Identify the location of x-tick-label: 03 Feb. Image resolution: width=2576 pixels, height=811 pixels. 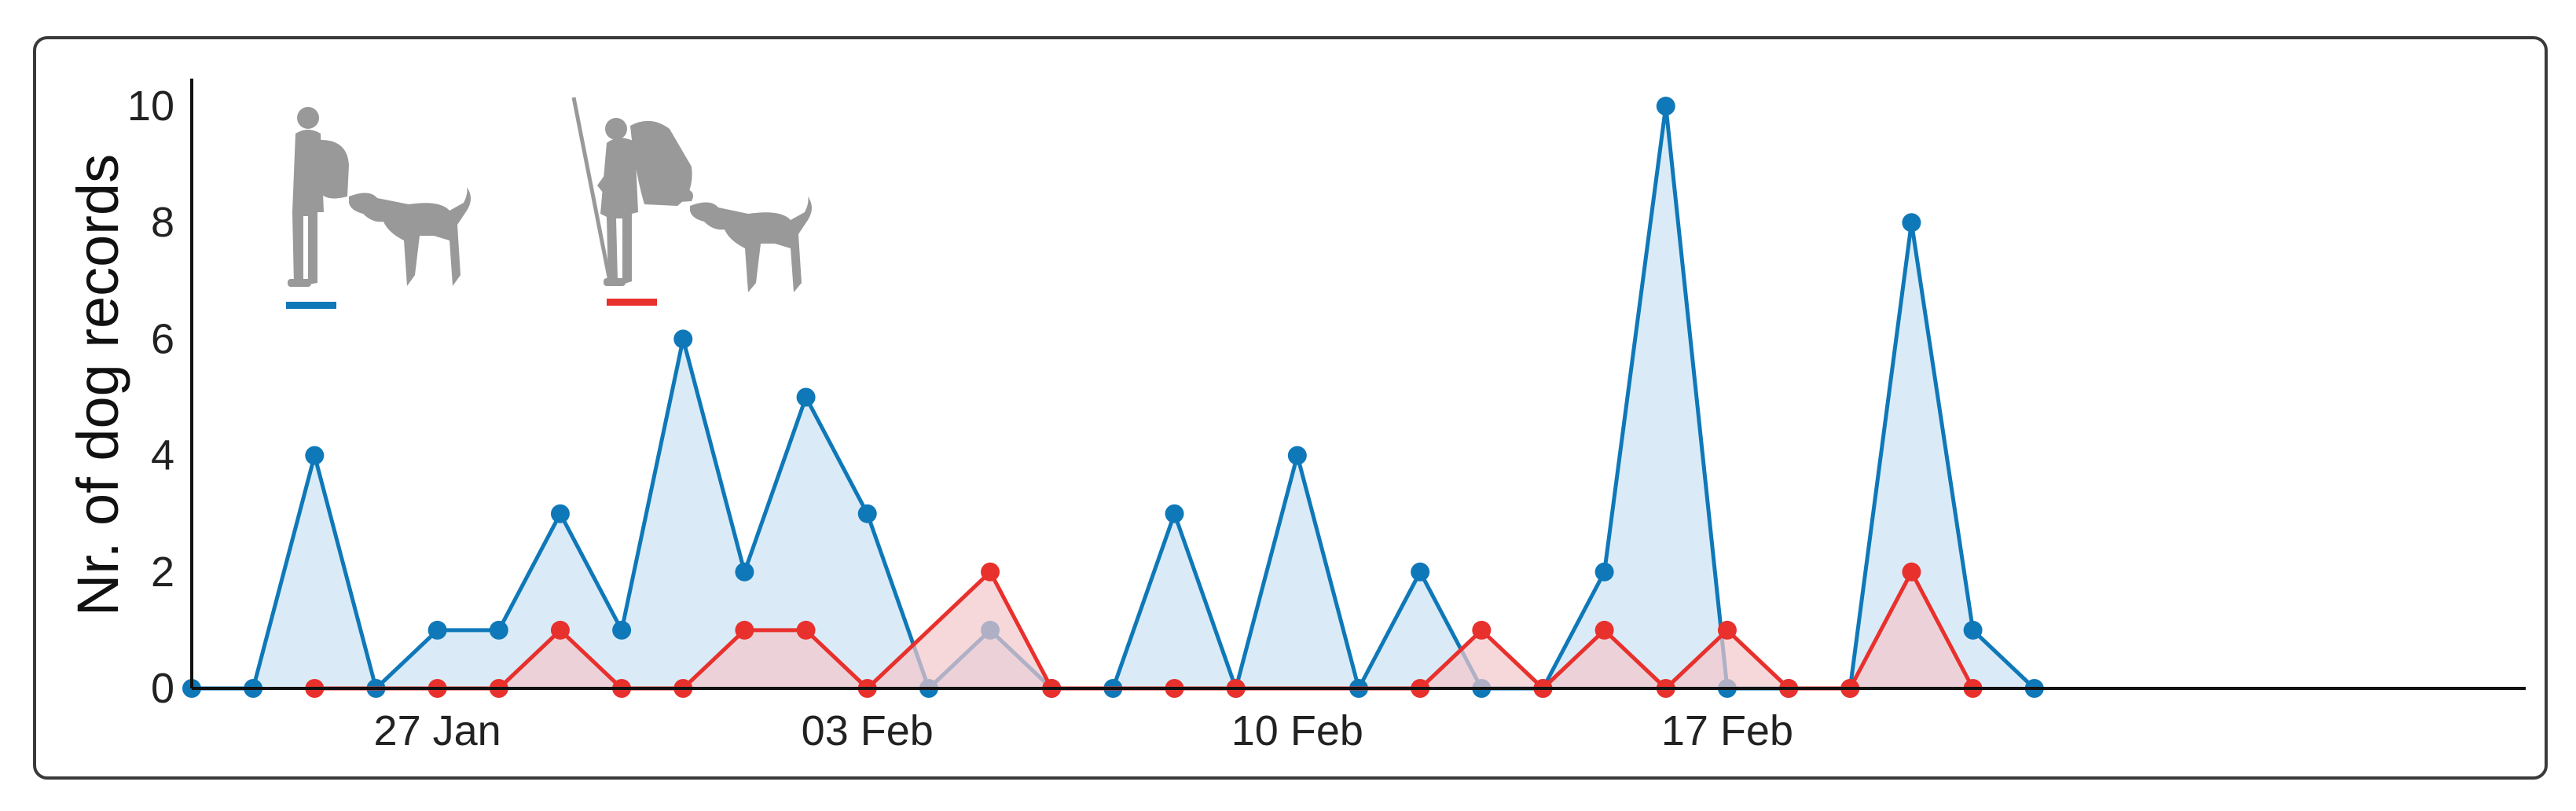
(868, 730).